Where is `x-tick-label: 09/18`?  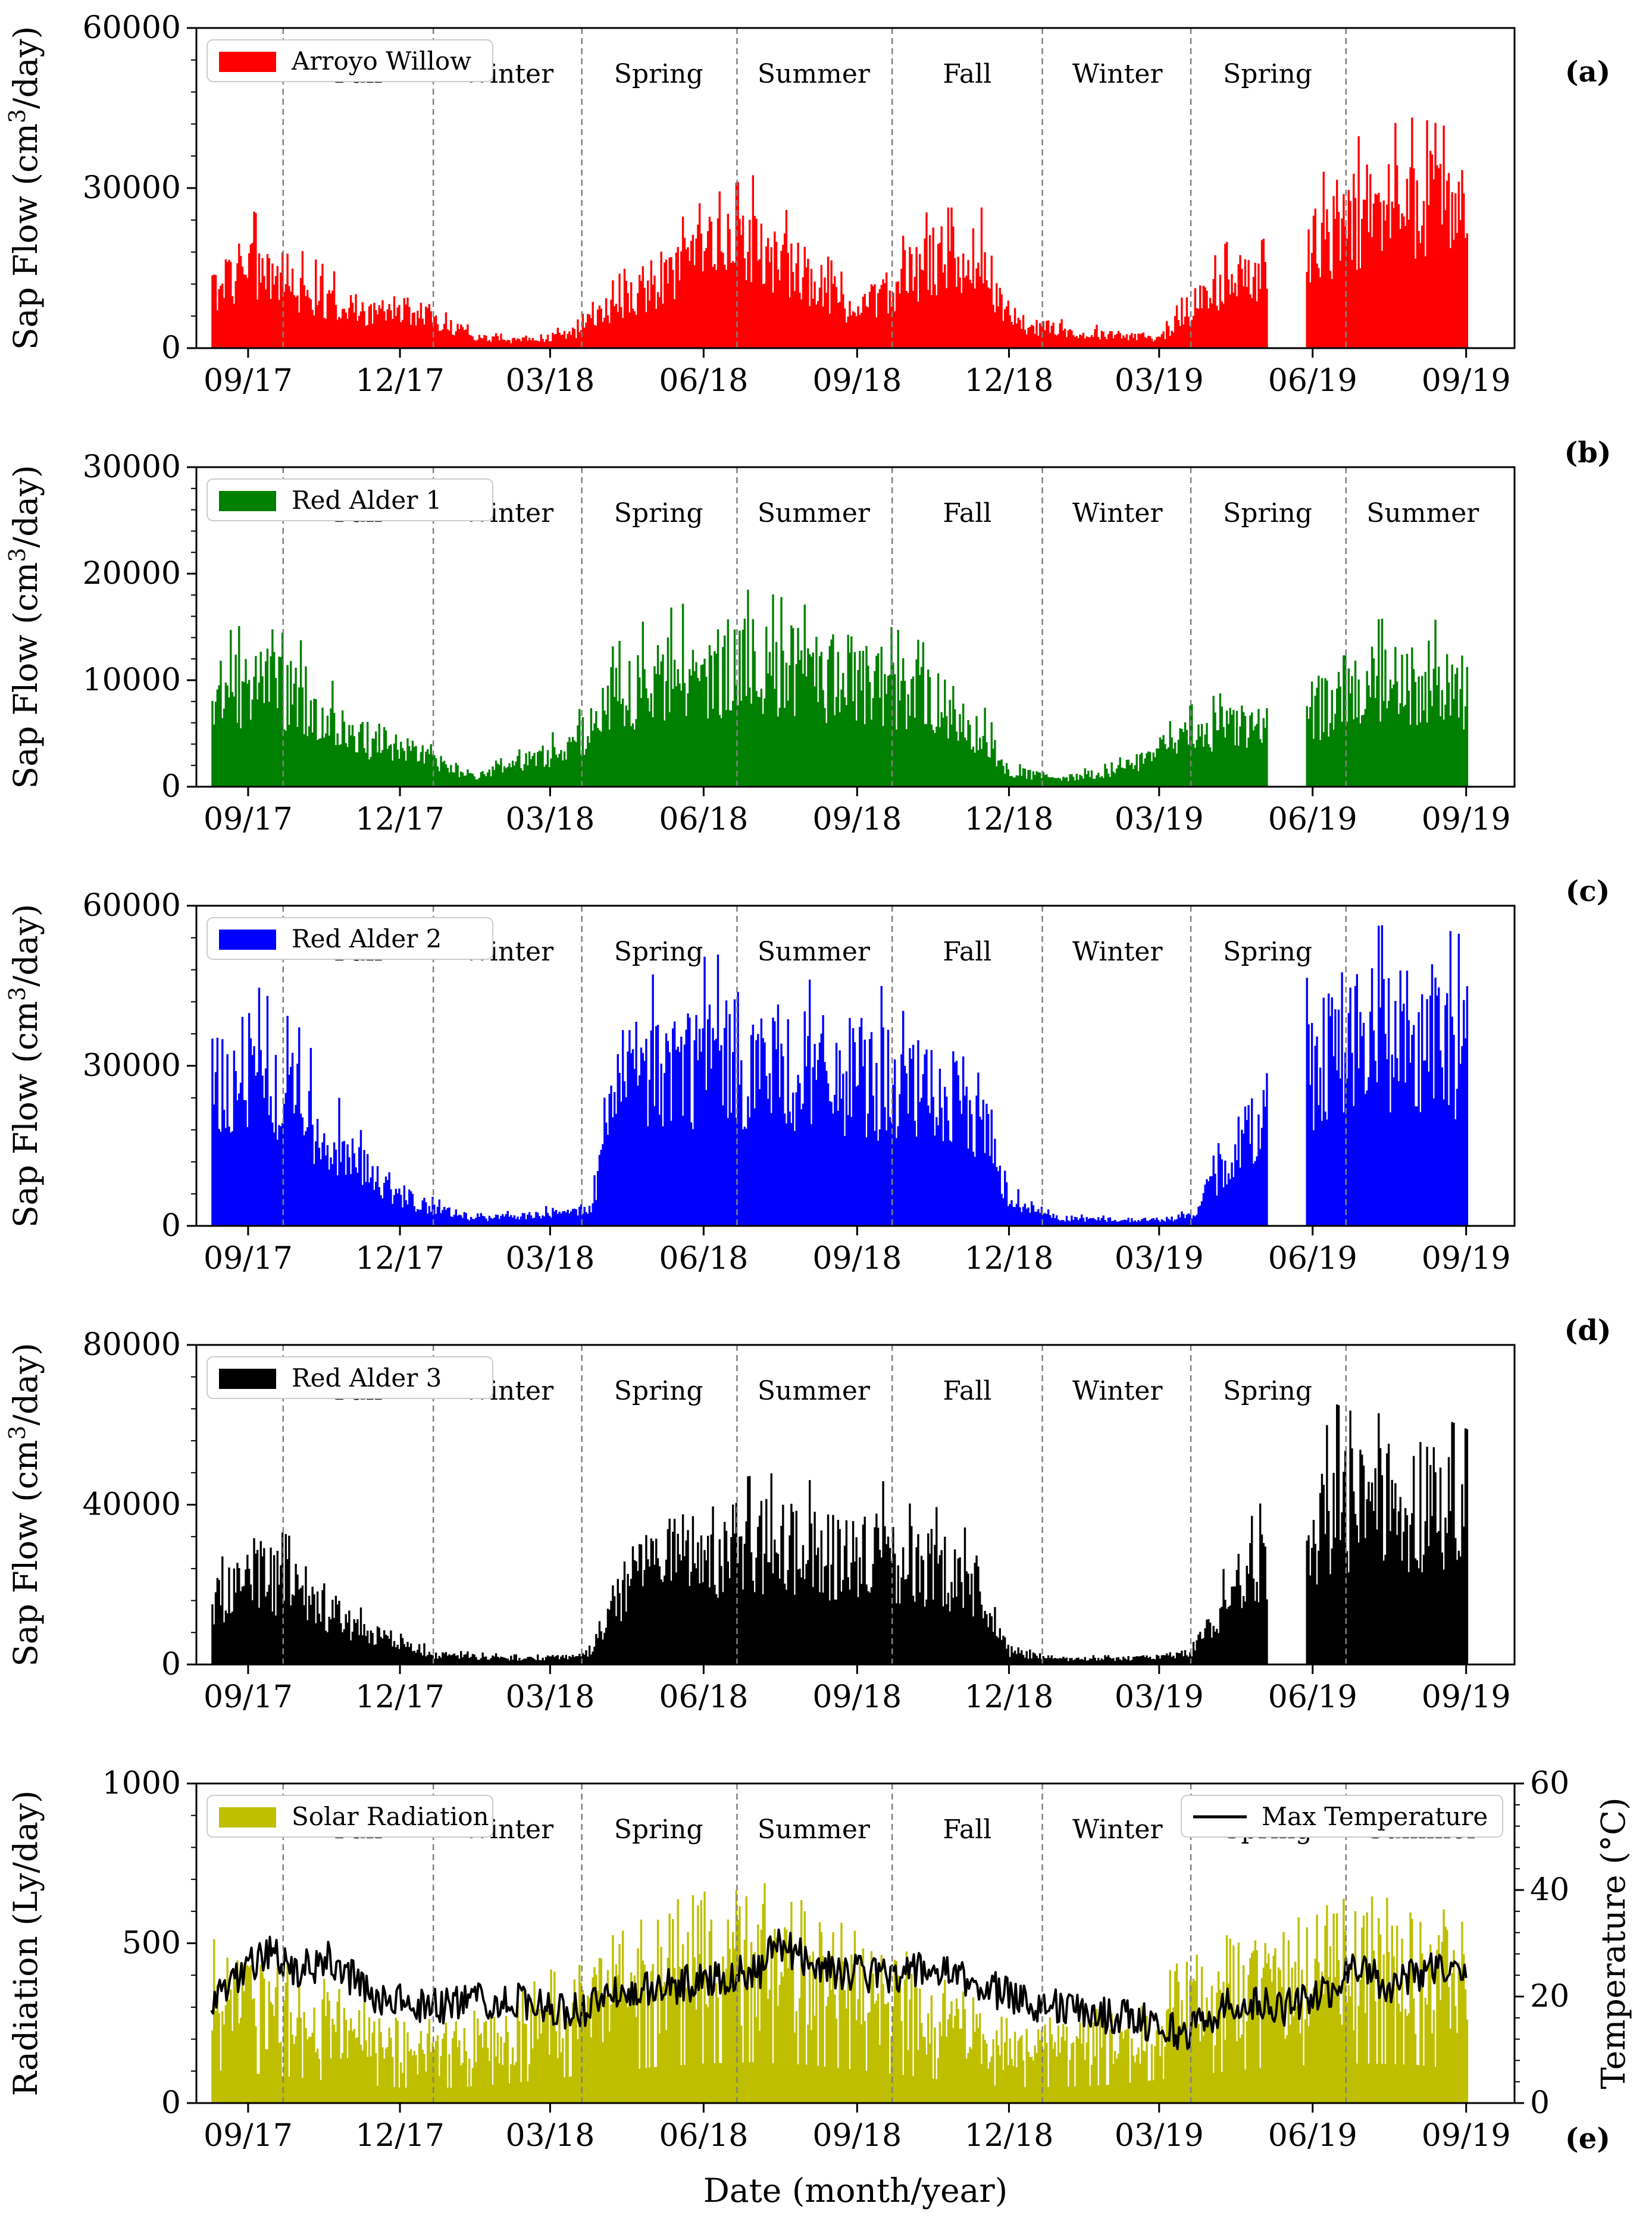
x-tick-label: 09/18 is located at coordinates (857, 381).